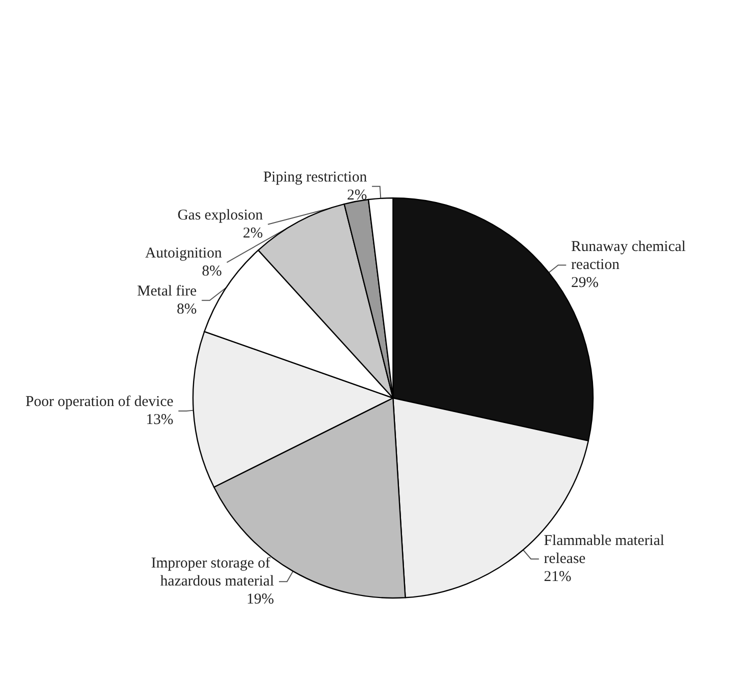  Describe the element at coordinates (160, 420) in the screenshot. I see `data-label: 13%` at that location.